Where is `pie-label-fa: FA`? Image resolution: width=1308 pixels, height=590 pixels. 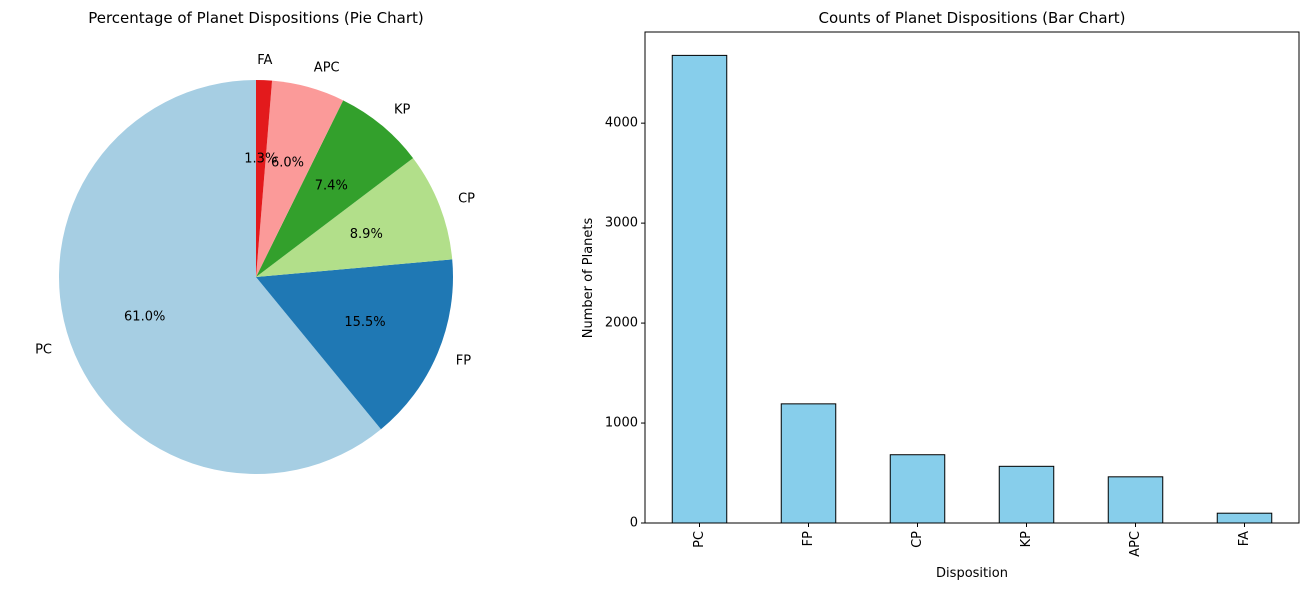 pie-label-fa: FA is located at coordinates (264, 60).